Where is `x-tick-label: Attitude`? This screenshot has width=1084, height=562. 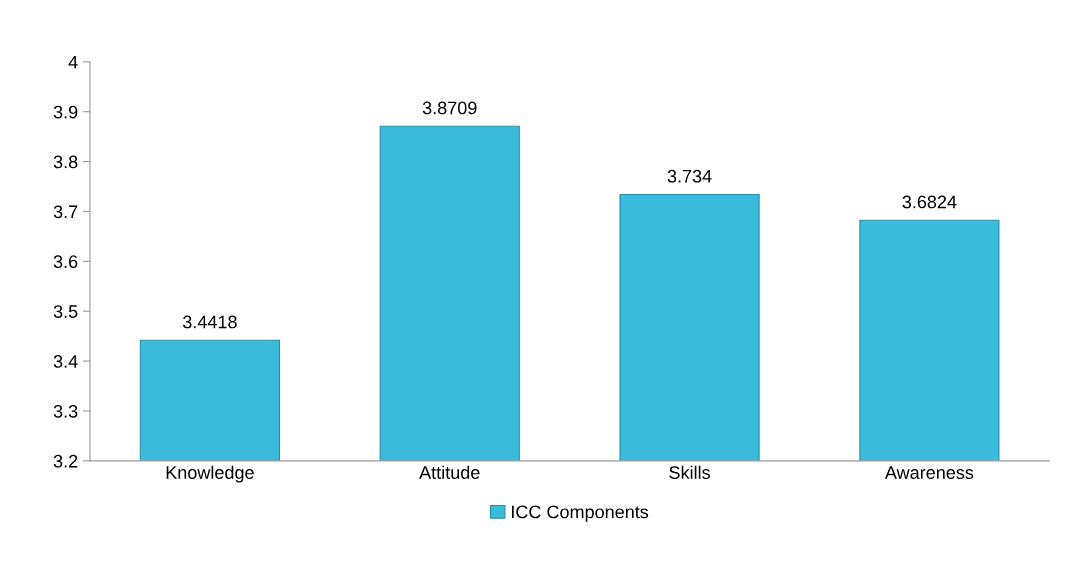
x-tick-label: Attitude is located at coordinates (449, 472).